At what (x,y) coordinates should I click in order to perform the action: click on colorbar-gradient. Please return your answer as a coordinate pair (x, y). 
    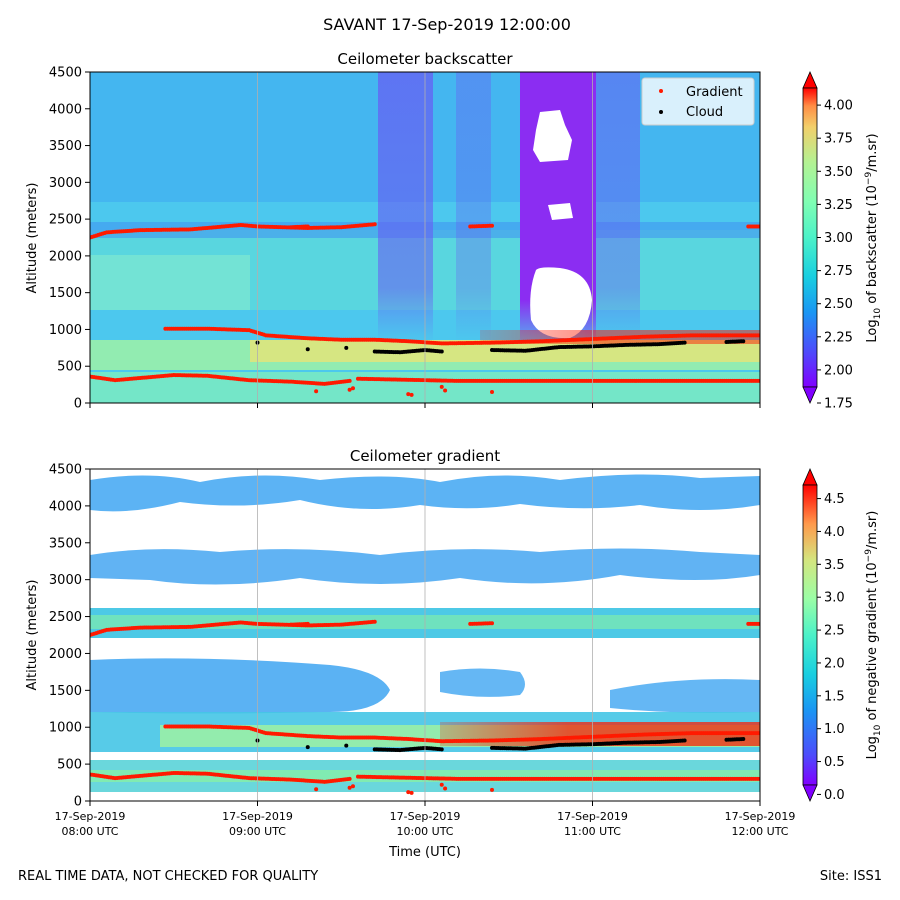
    Looking at the image, I should click on (810, 237).